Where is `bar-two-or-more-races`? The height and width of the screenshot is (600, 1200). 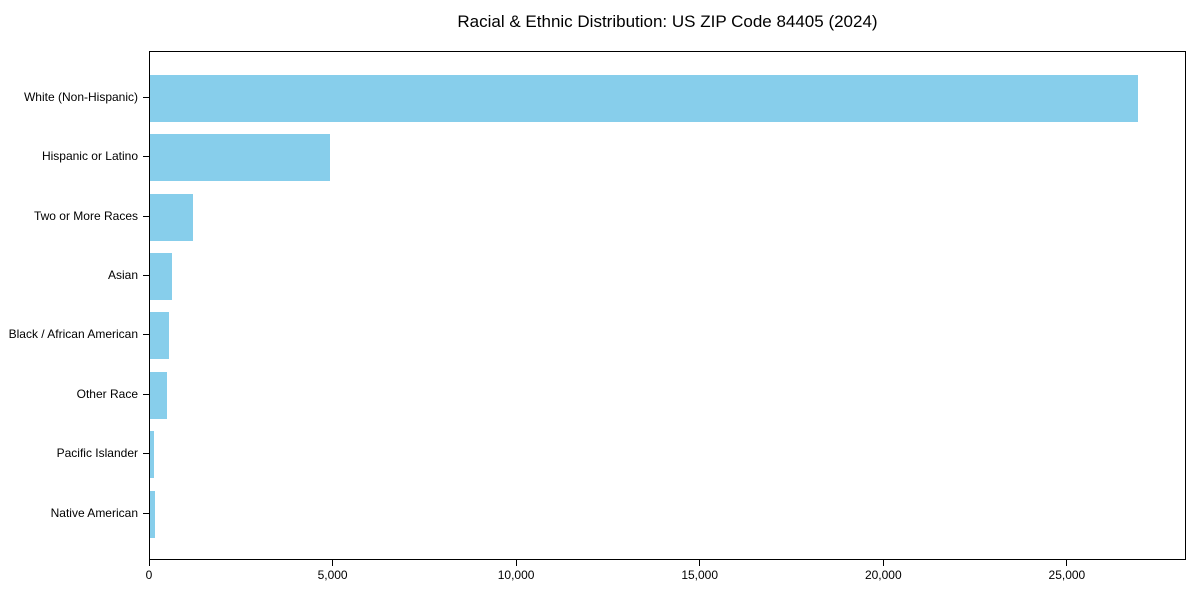 bar-two-or-more-races is located at coordinates (171, 217).